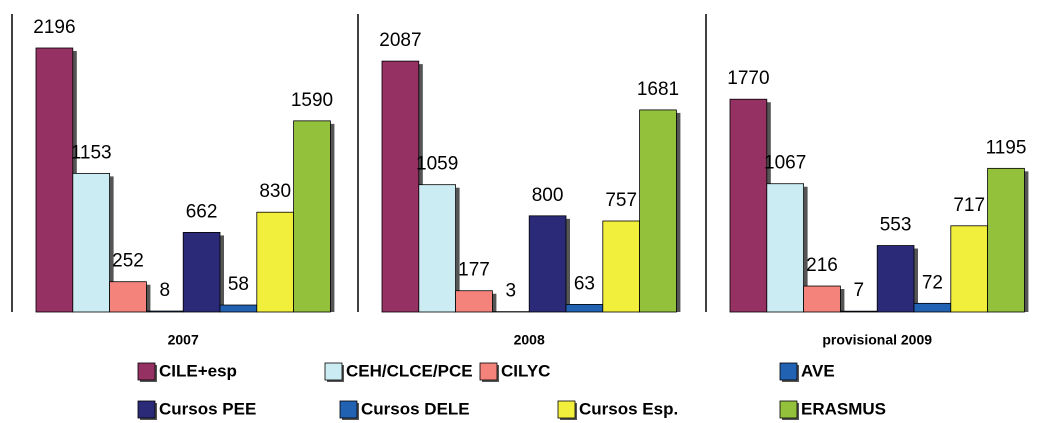 The image size is (1042, 423). I want to click on legend-label: Cursos PEE, so click(207, 408).